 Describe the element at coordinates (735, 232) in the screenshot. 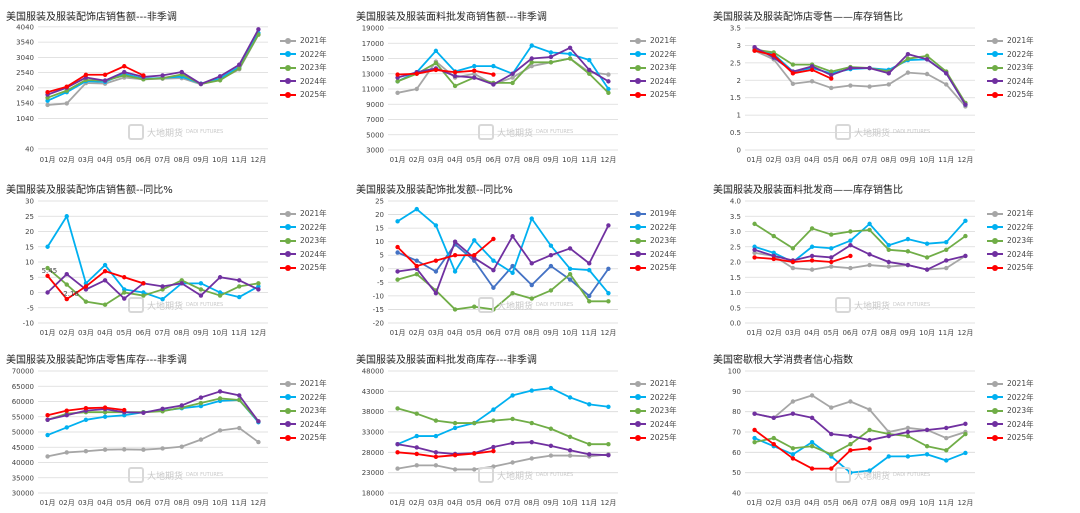

I see `y-tick-label: 3.0` at that location.